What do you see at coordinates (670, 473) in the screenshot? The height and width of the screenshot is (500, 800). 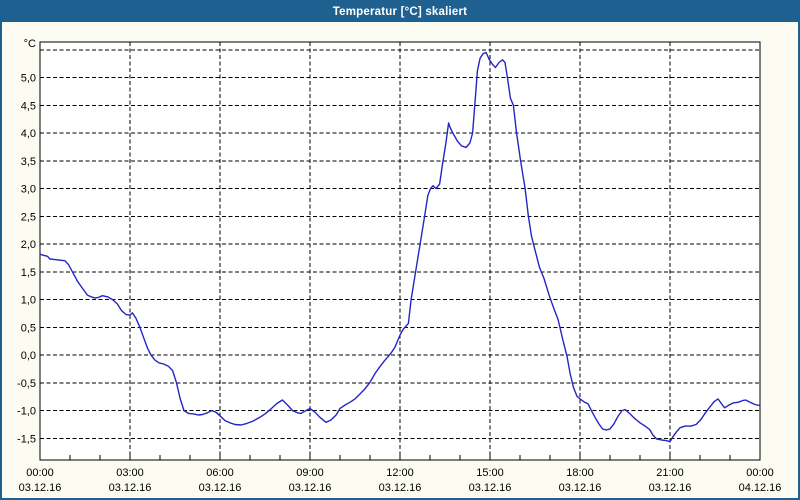 I see `x-tick-time-label: 21:00` at bounding box center [670, 473].